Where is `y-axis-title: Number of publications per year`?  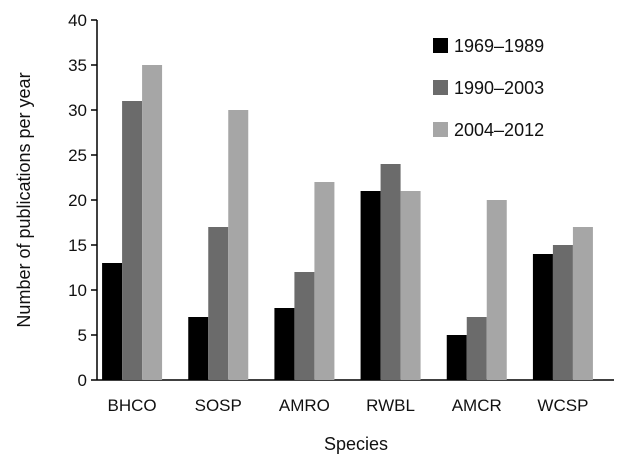 y-axis-title: Number of publications per year is located at coordinates (24, 199).